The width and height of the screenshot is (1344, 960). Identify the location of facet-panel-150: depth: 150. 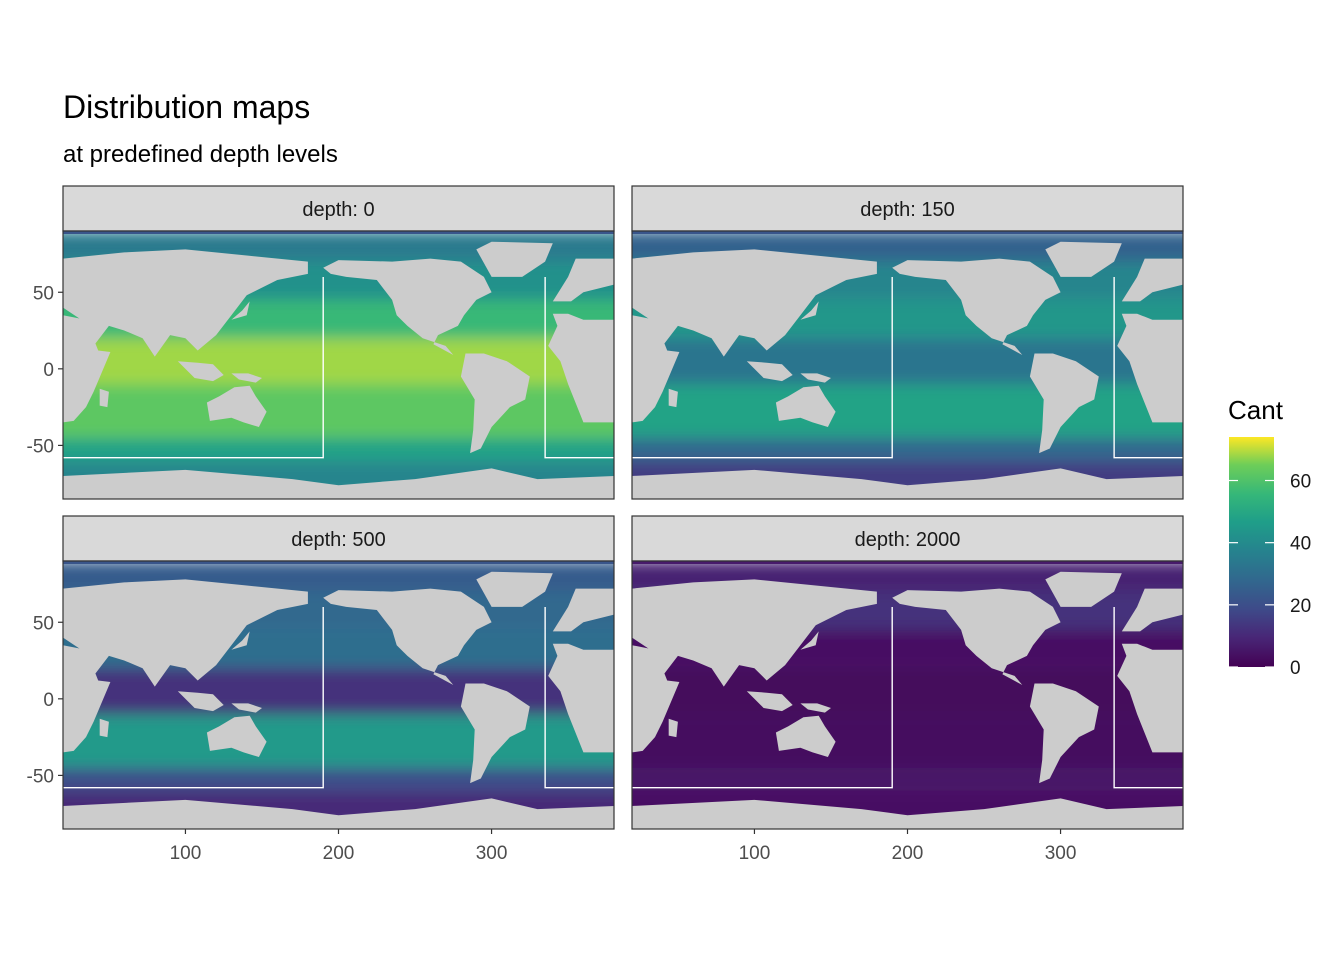
(907, 342).